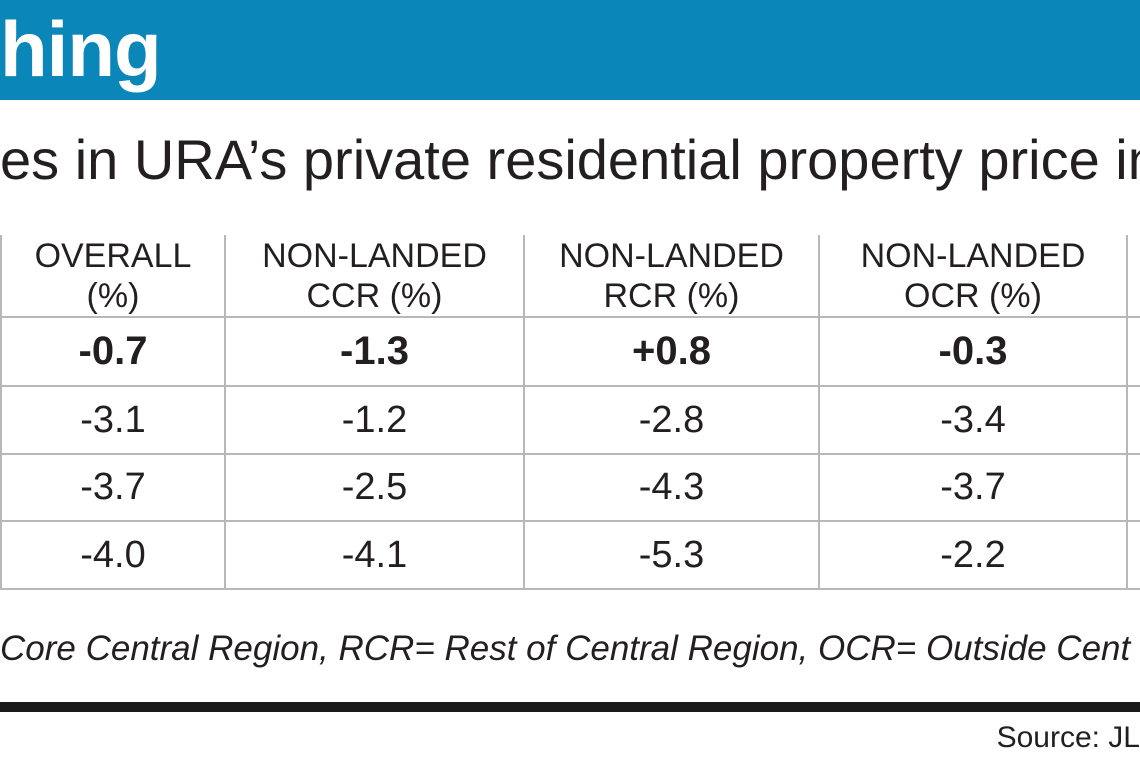  Describe the element at coordinates (374, 351) in the screenshot. I see `table-cell: -1.3` at that location.